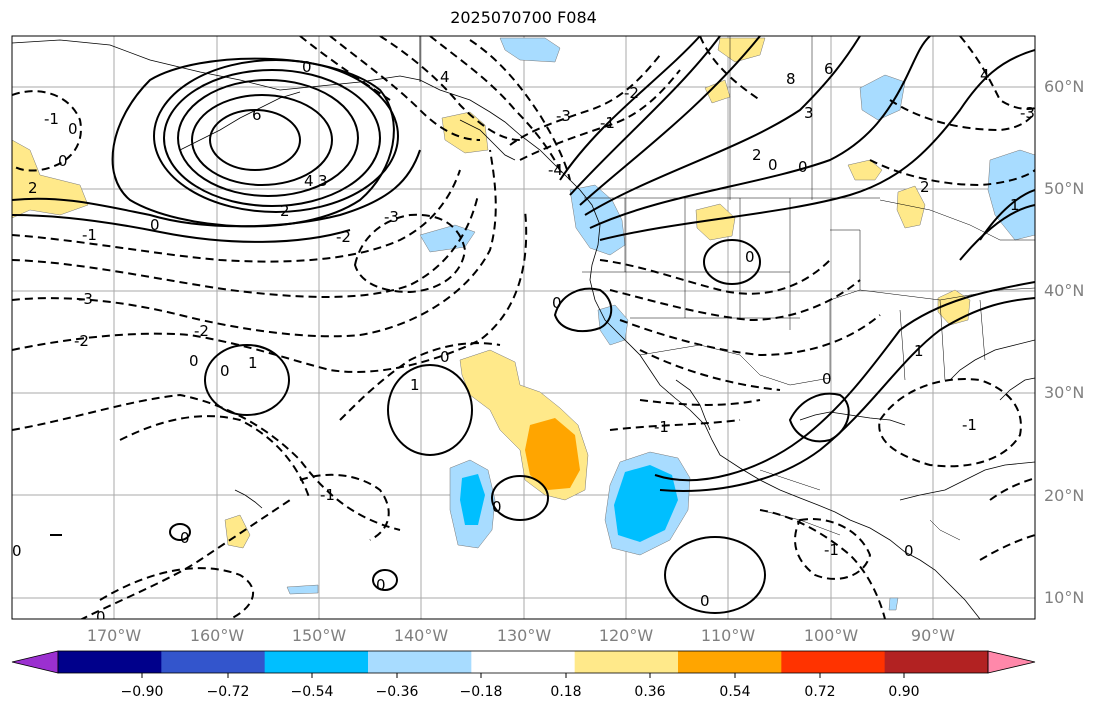 Image resolution: width=1105 pixels, height=712 pixels. Describe the element at coordinates (626, 635) in the screenshot. I see `lon-label: 120°W` at that location.